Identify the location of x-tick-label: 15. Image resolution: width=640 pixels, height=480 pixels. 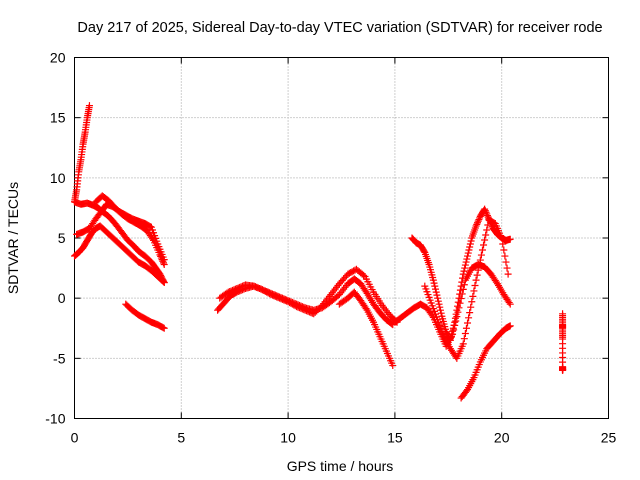
(395, 438).